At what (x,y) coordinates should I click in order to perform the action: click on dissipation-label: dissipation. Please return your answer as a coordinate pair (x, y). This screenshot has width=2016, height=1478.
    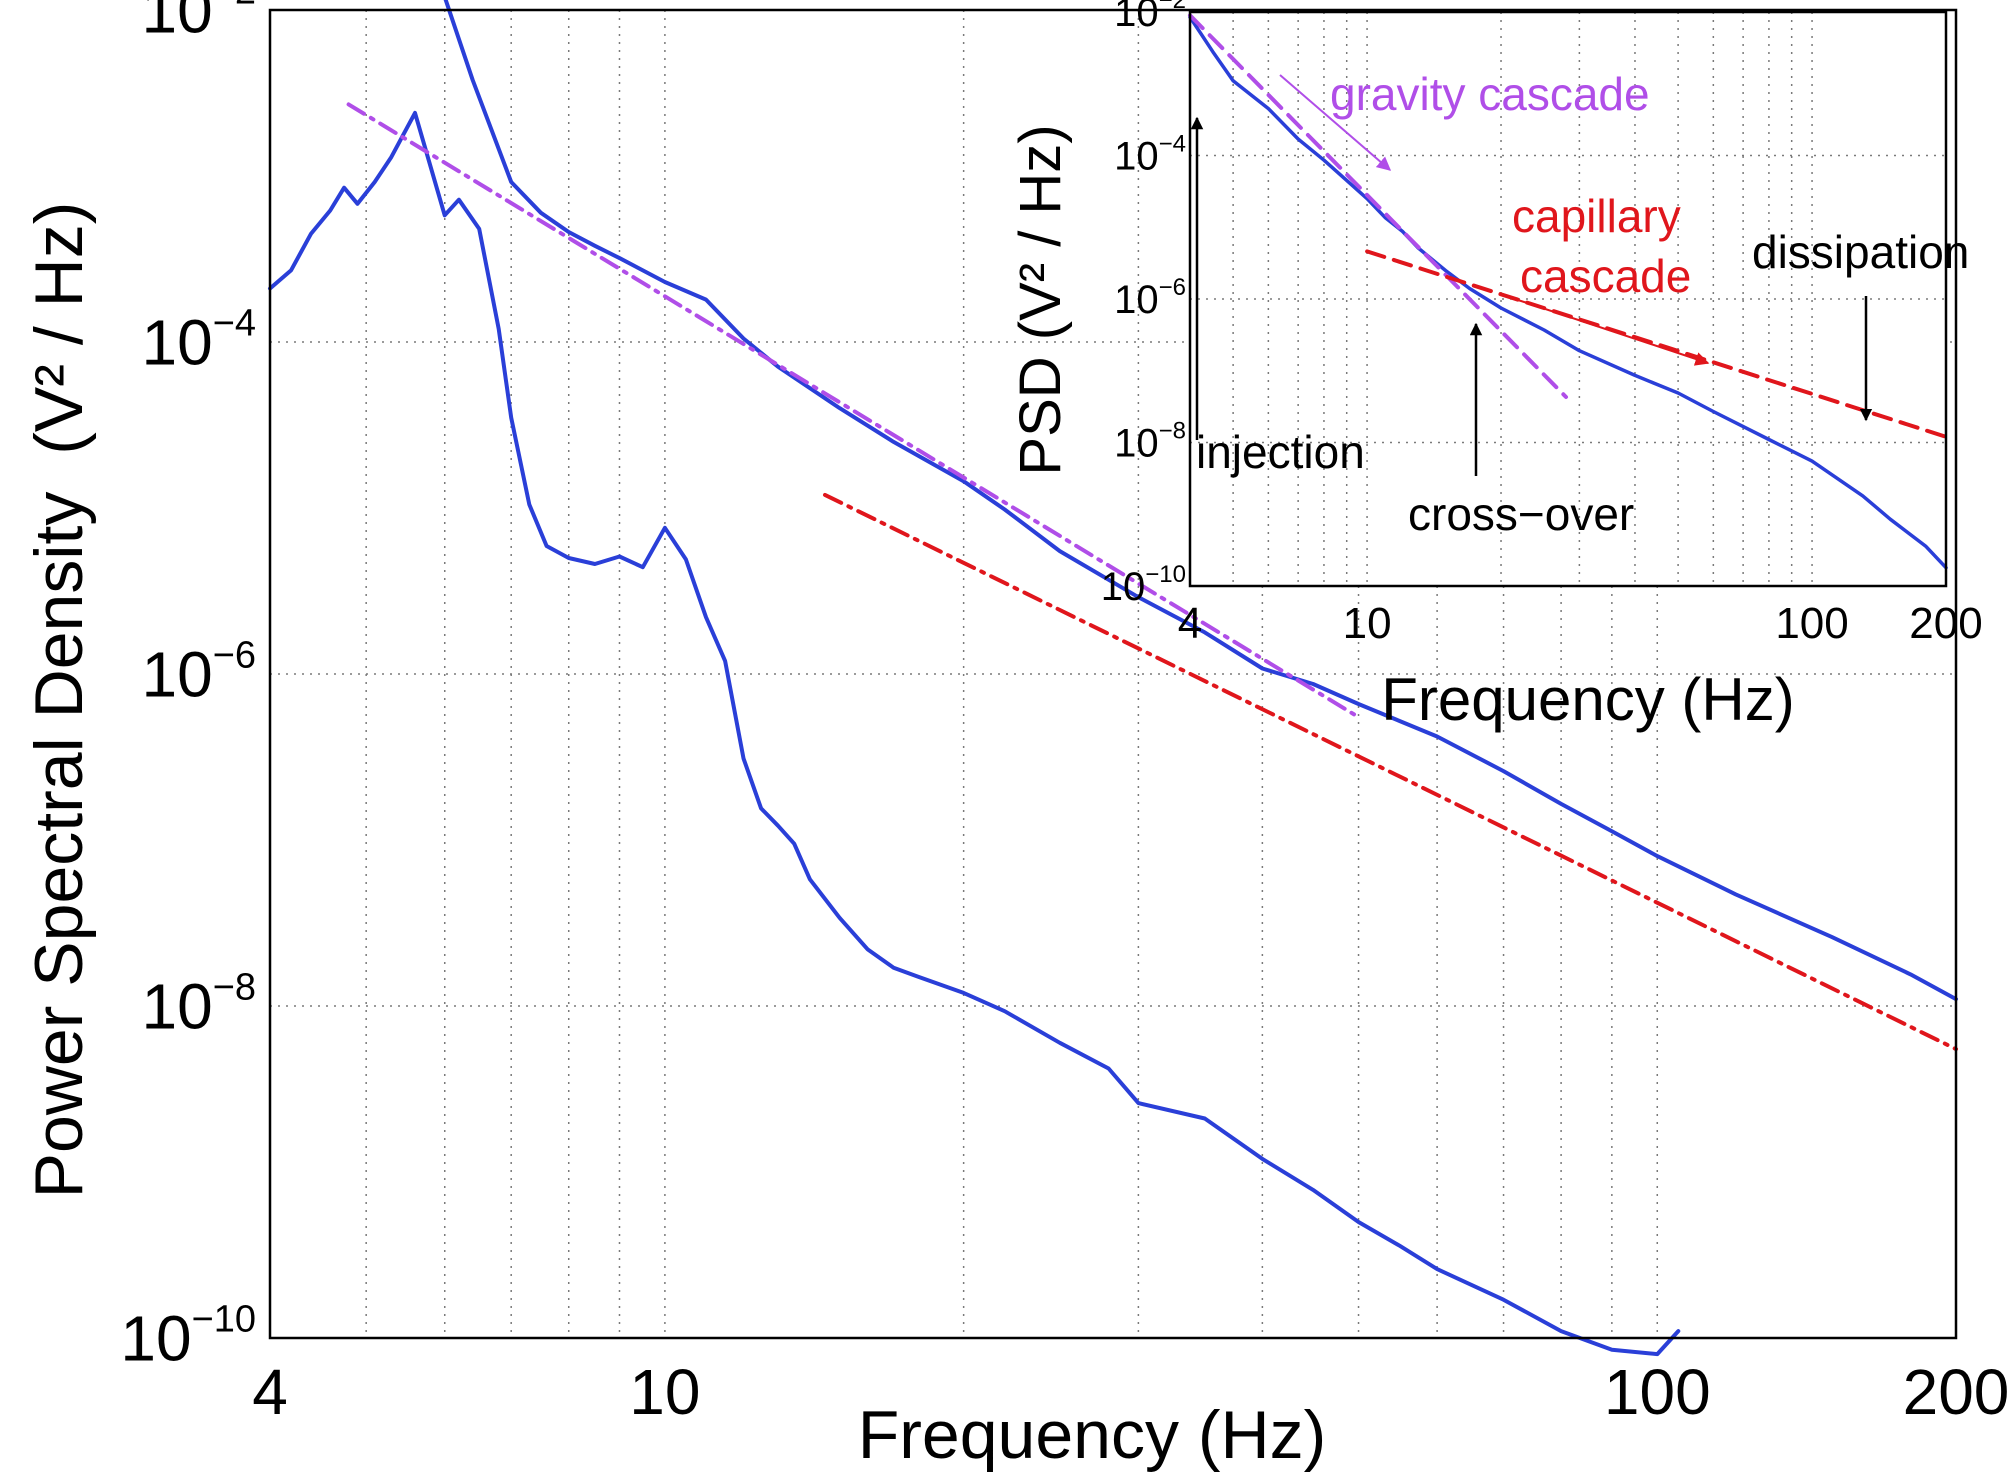
    Looking at the image, I should click on (1860, 252).